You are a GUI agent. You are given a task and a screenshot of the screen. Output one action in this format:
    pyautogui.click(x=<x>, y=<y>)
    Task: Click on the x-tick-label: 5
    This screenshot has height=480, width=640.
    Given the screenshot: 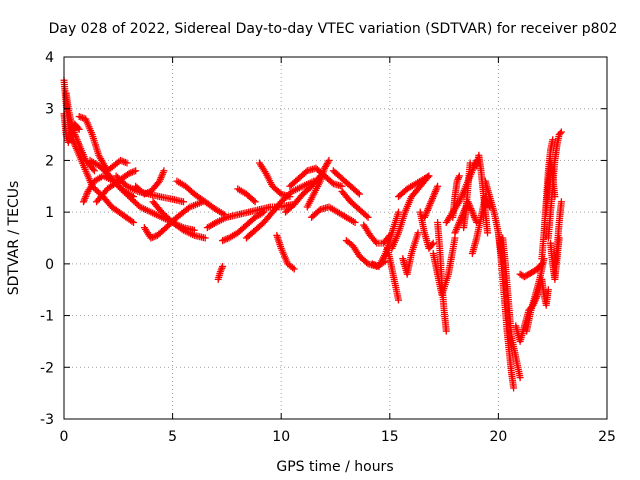 What is the action you would take?
    pyautogui.click(x=172, y=437)
    